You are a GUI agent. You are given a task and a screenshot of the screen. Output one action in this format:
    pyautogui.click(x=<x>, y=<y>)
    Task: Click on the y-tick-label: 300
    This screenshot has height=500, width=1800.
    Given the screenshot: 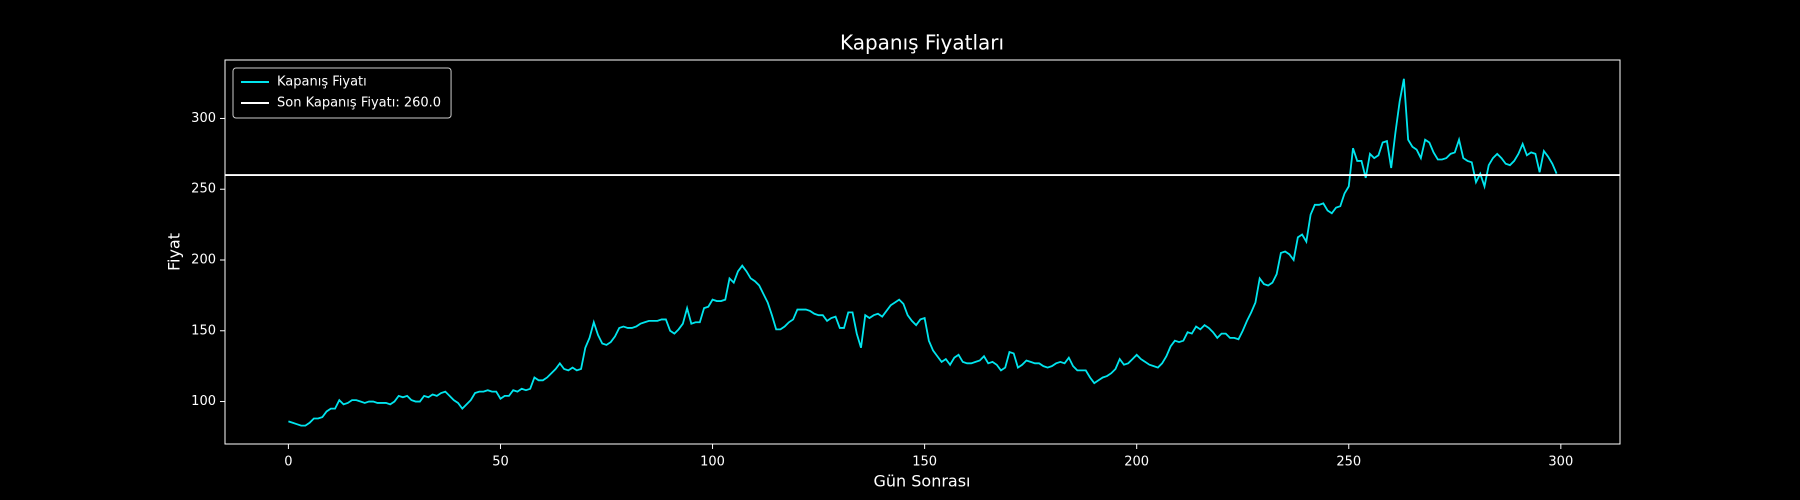 What is the action you would take?
    pyautogui.click(x=203, y=118)
    